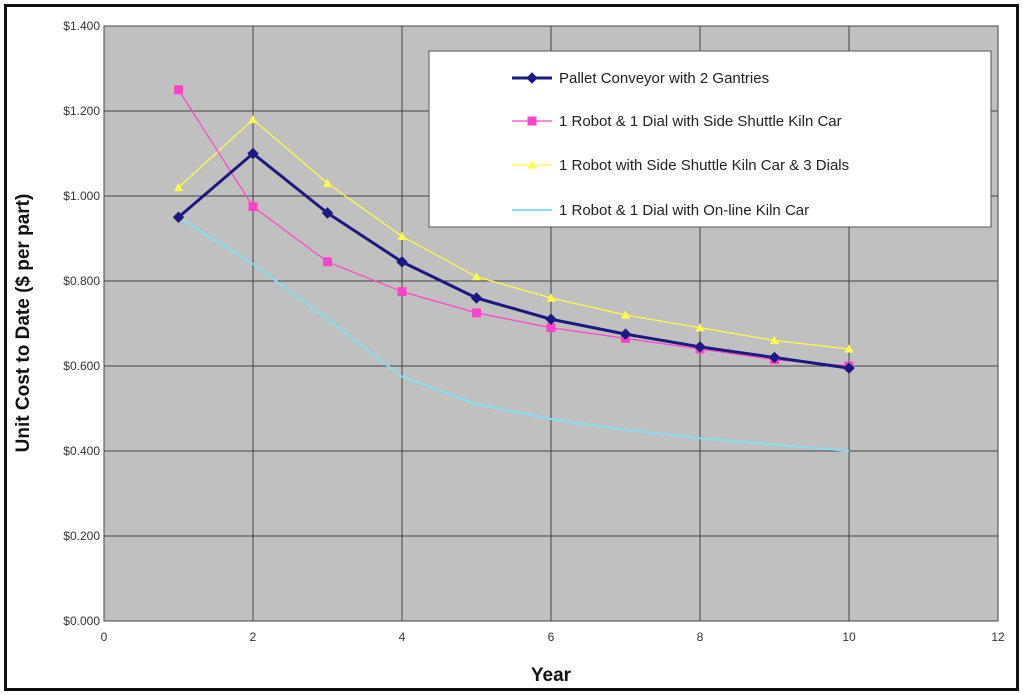 The height and width of the screenshot is (695, 1023). What do you see at coordinates (849, 637) in the screenshot?
I see `x-tick-label: 10` at bounding box center [849, 637].